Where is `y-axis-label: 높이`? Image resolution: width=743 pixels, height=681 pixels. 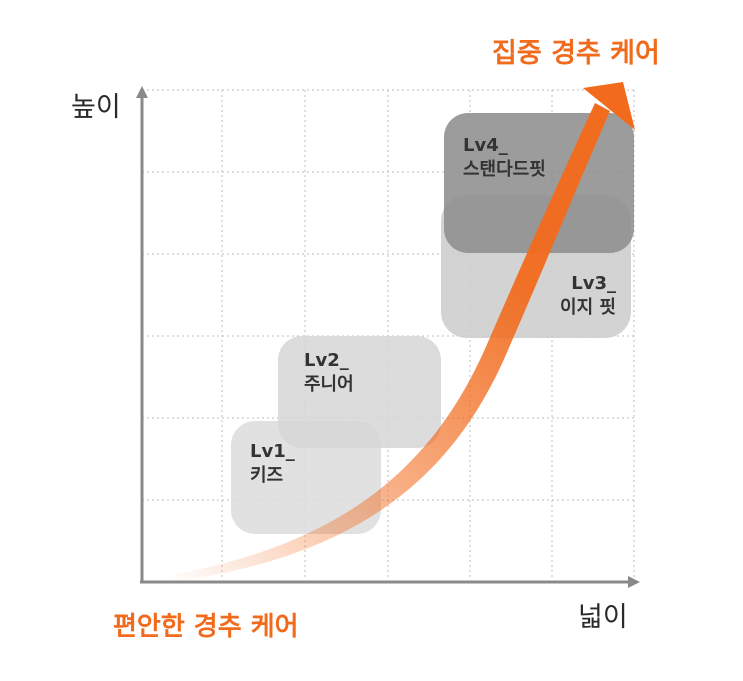
y-axis-label: 높이 is located at coordinates (96, 107).